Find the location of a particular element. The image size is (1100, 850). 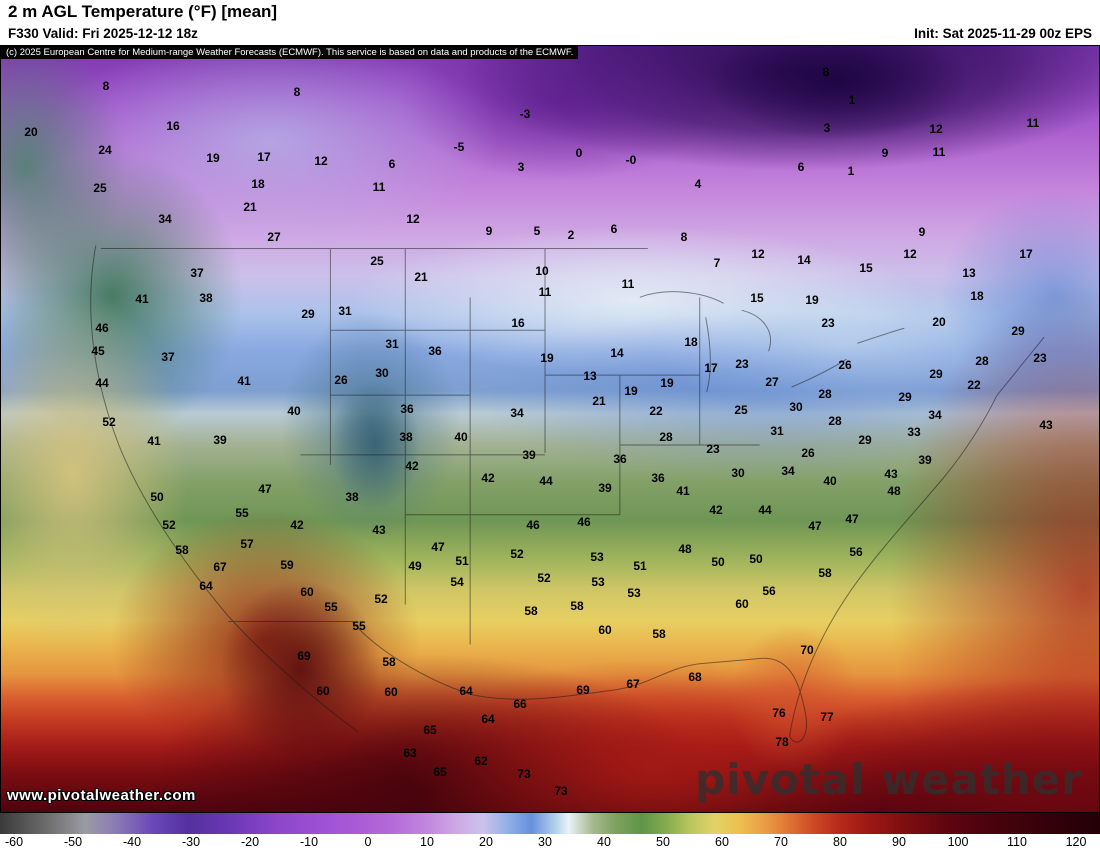

colorbar-tick-label: 90 is located at coordinates (899, 842).